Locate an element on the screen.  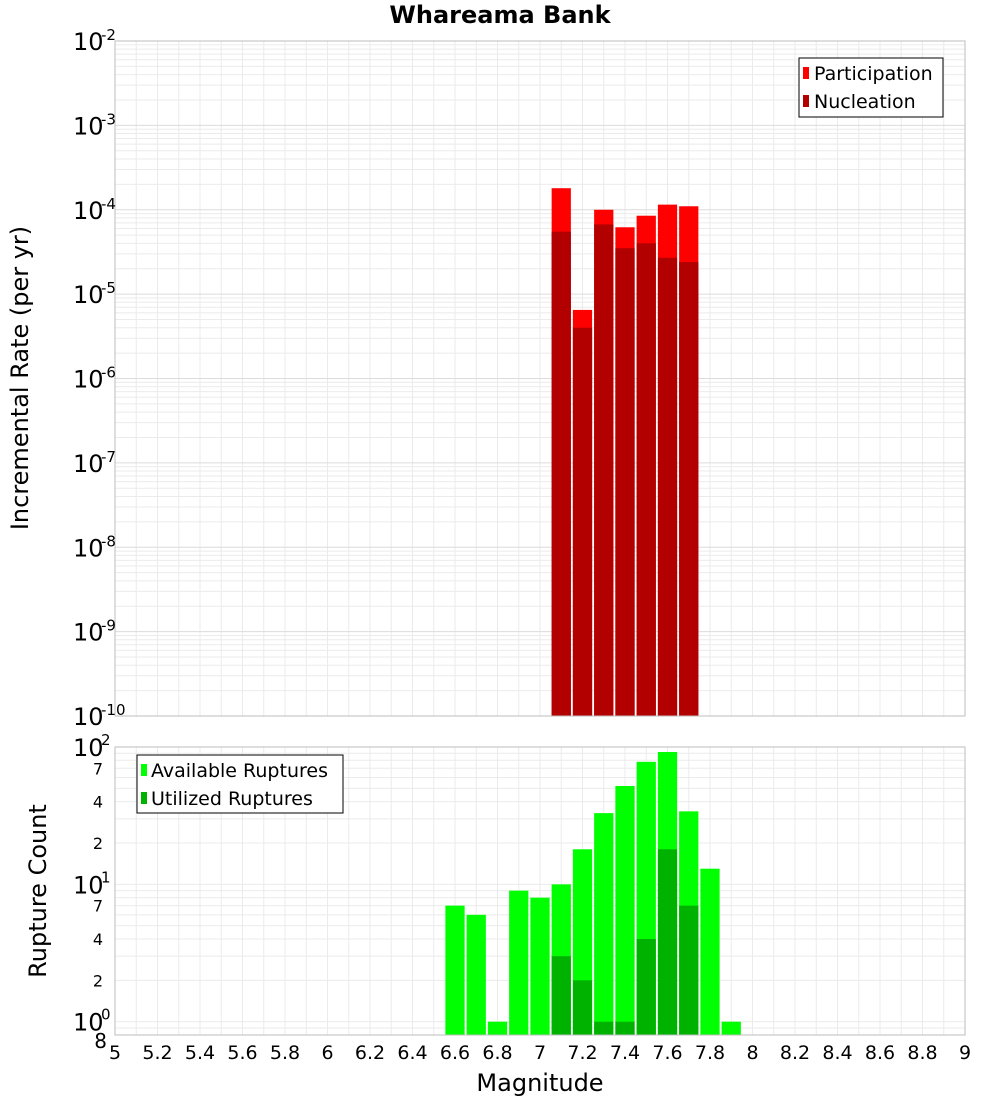
legend-swatch-utilized is located at coordinates (144, 798).